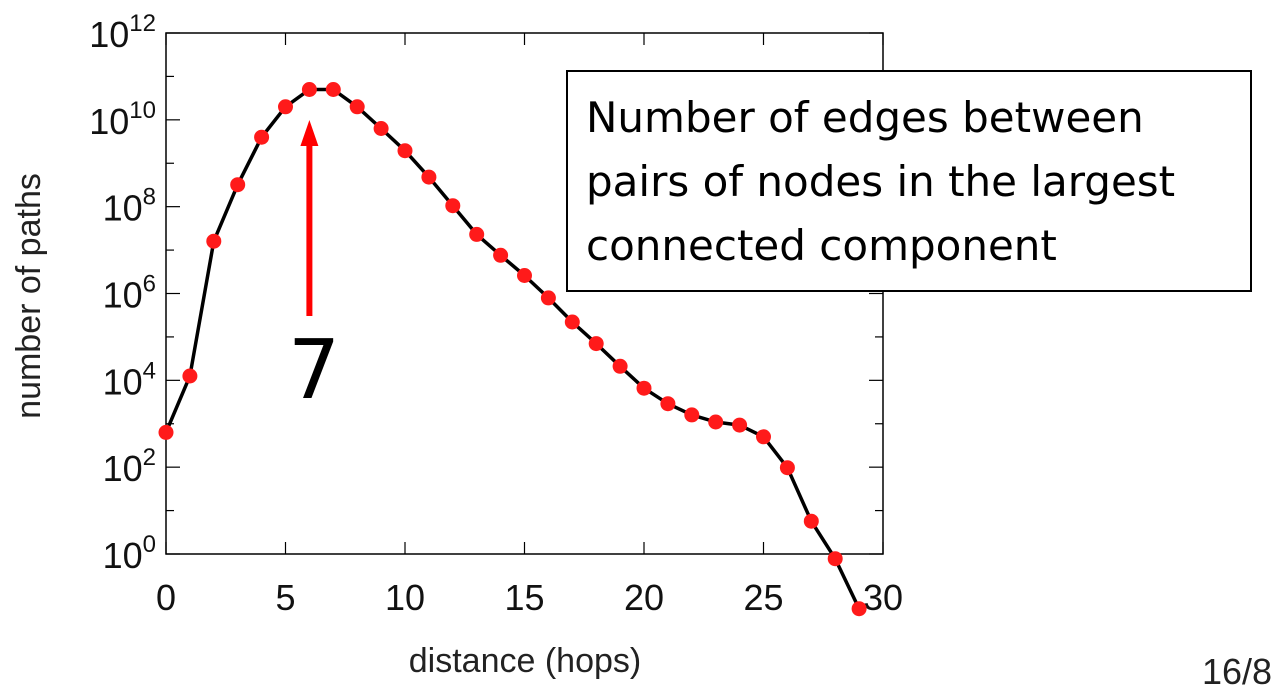 The image size is (1271, 692). What do you see at coordinates (644, 597) in the screenshot?
I see `x-tick-label: 20` at bounding box center [644, 597].